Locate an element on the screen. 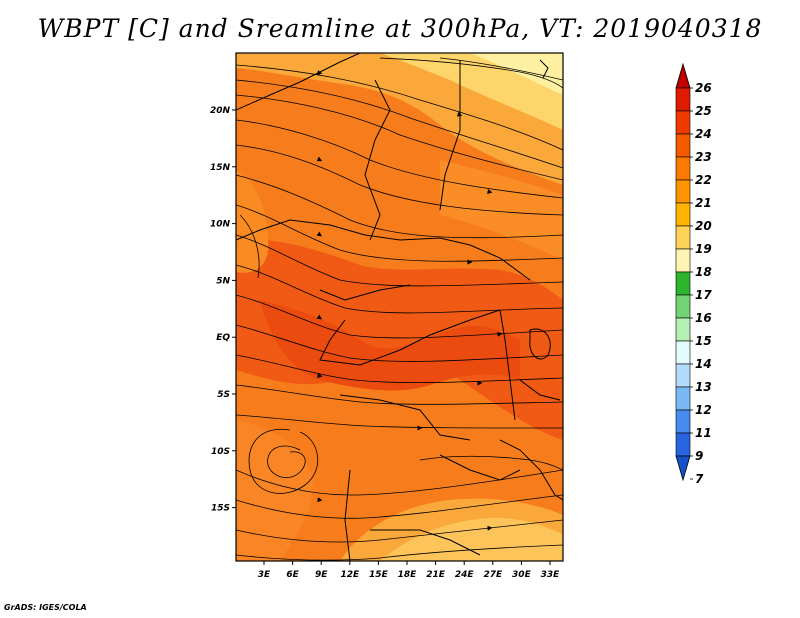  colorbar-label: 18 is located at coordinates (703, 272).